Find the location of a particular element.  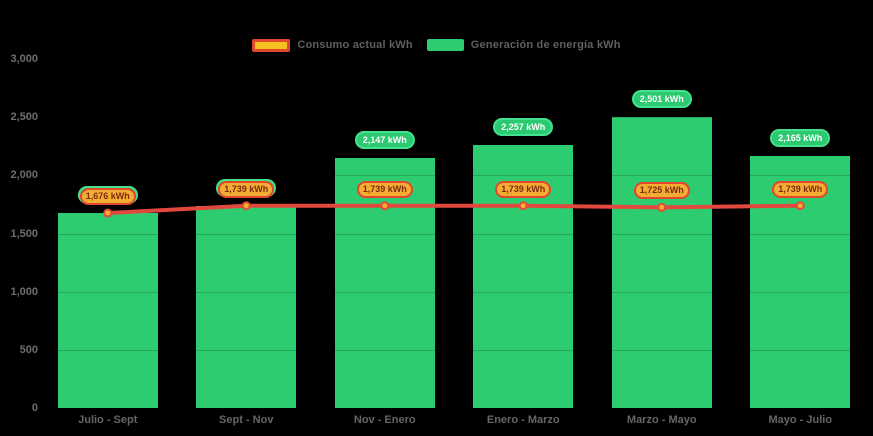

y-axis-tick-label: 500 is located at coordinates (28, 349).